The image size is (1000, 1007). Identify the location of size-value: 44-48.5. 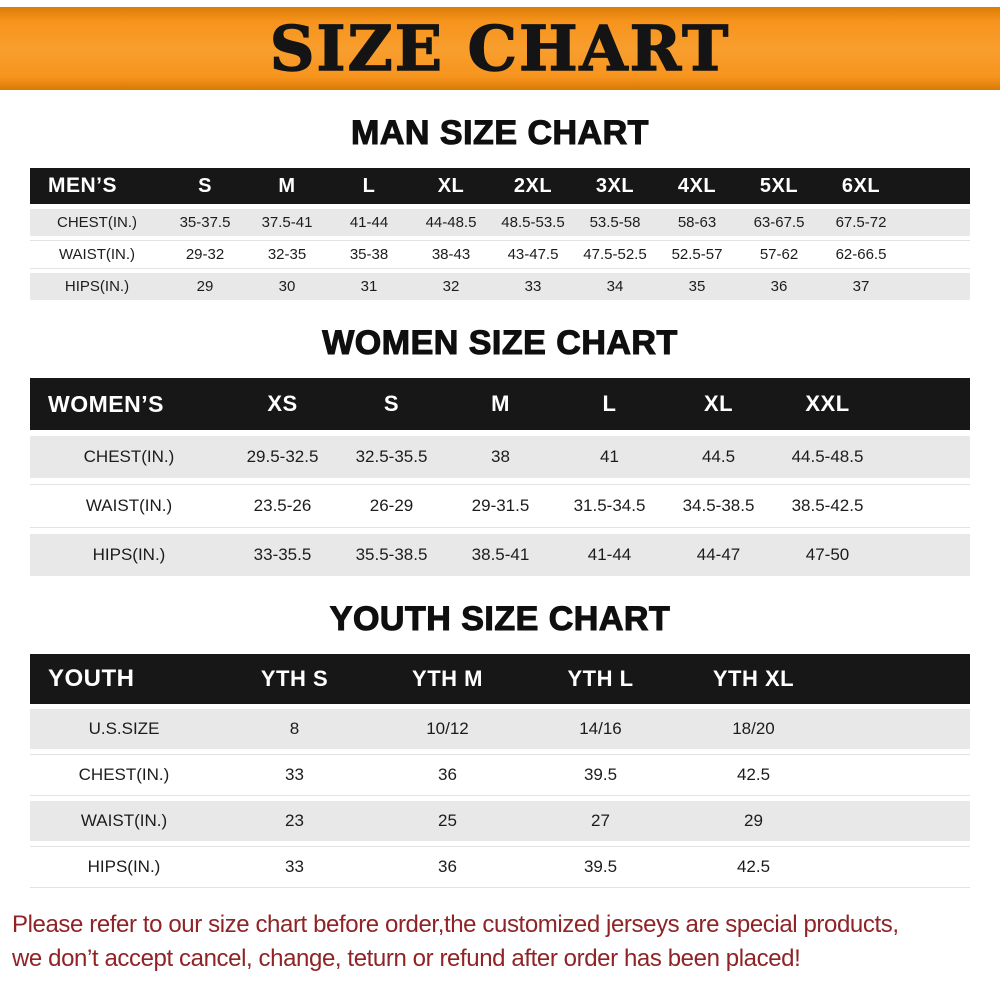
(451, 222).